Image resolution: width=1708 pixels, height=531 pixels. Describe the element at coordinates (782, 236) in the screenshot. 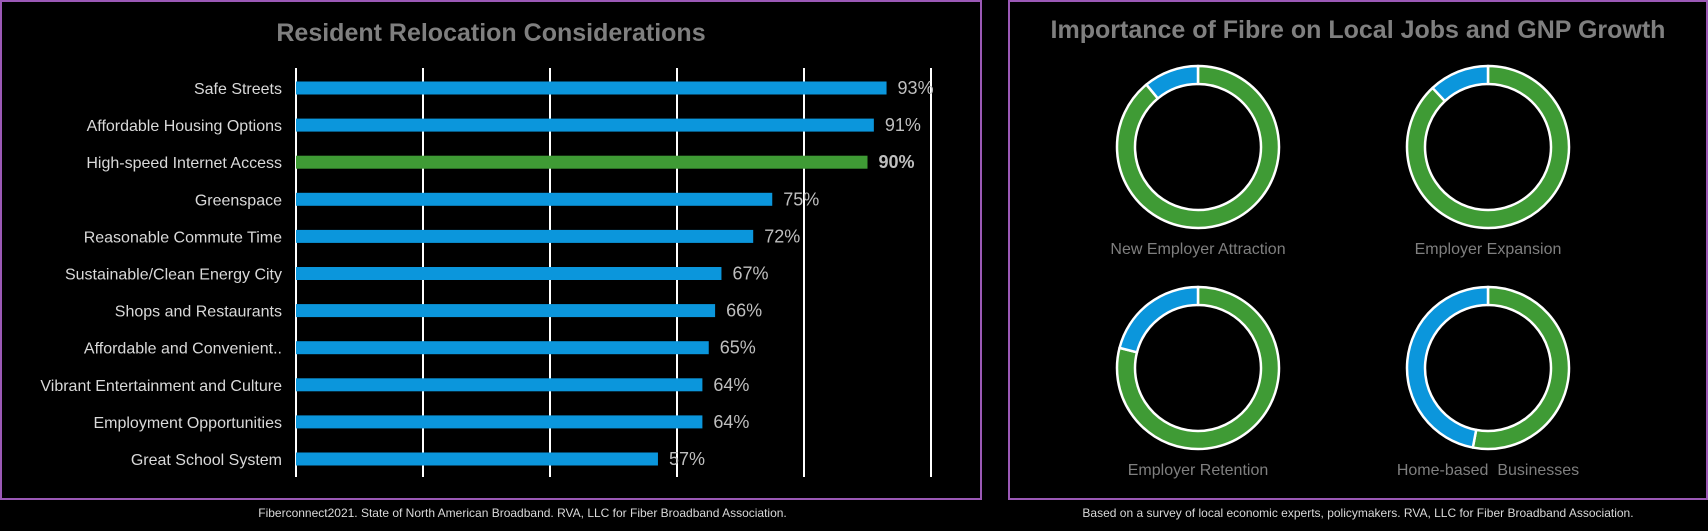

I see `data-label: 72%` at that location.